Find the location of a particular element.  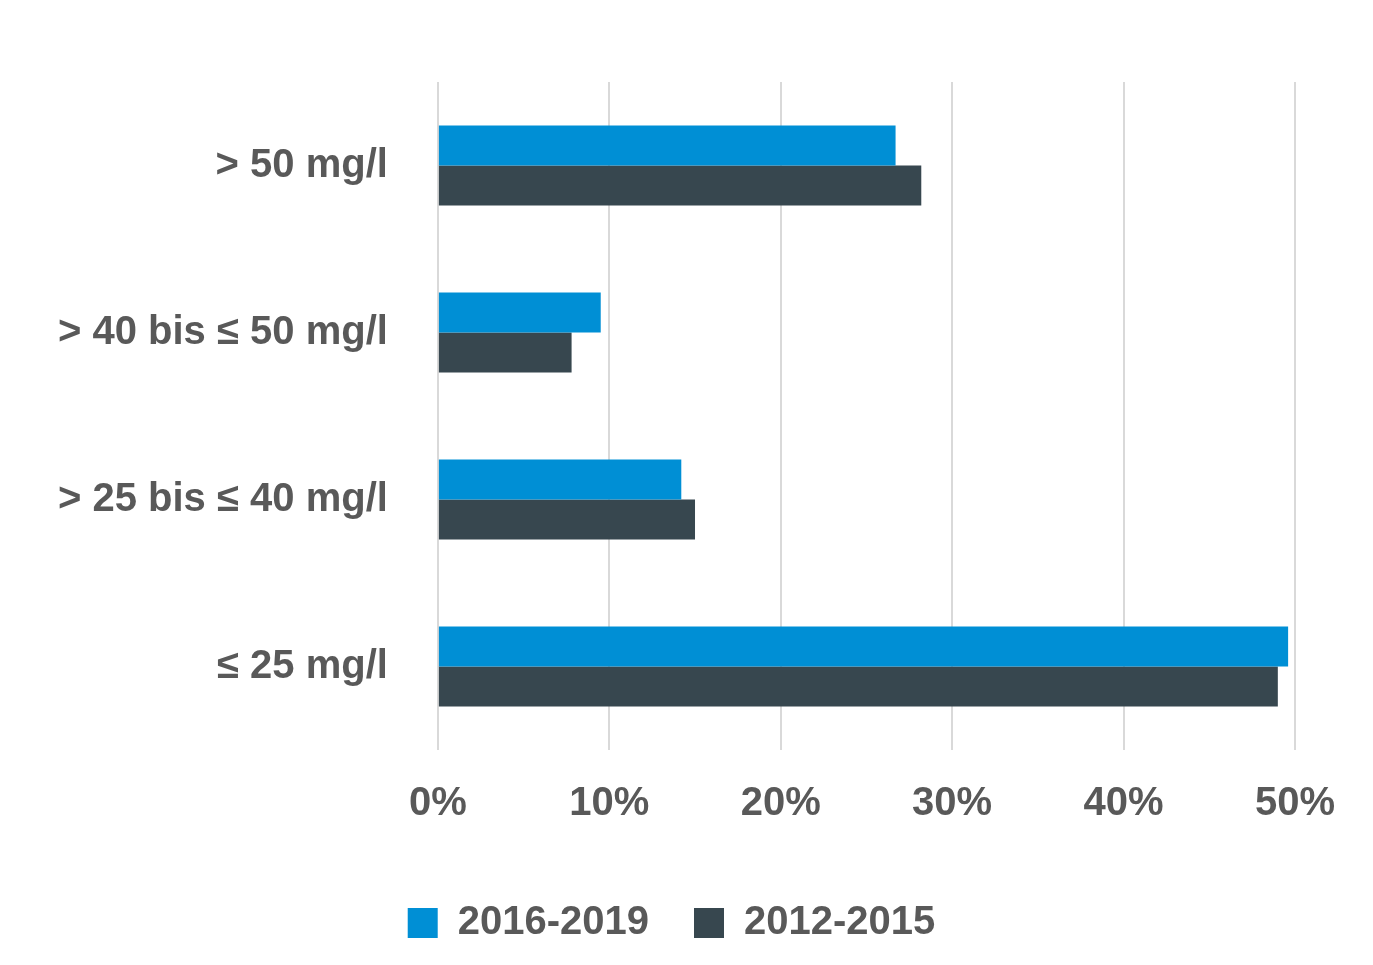

y-tick-label: > 25 bis ≤ 40 mg/l is located at coordinates (222, 496).